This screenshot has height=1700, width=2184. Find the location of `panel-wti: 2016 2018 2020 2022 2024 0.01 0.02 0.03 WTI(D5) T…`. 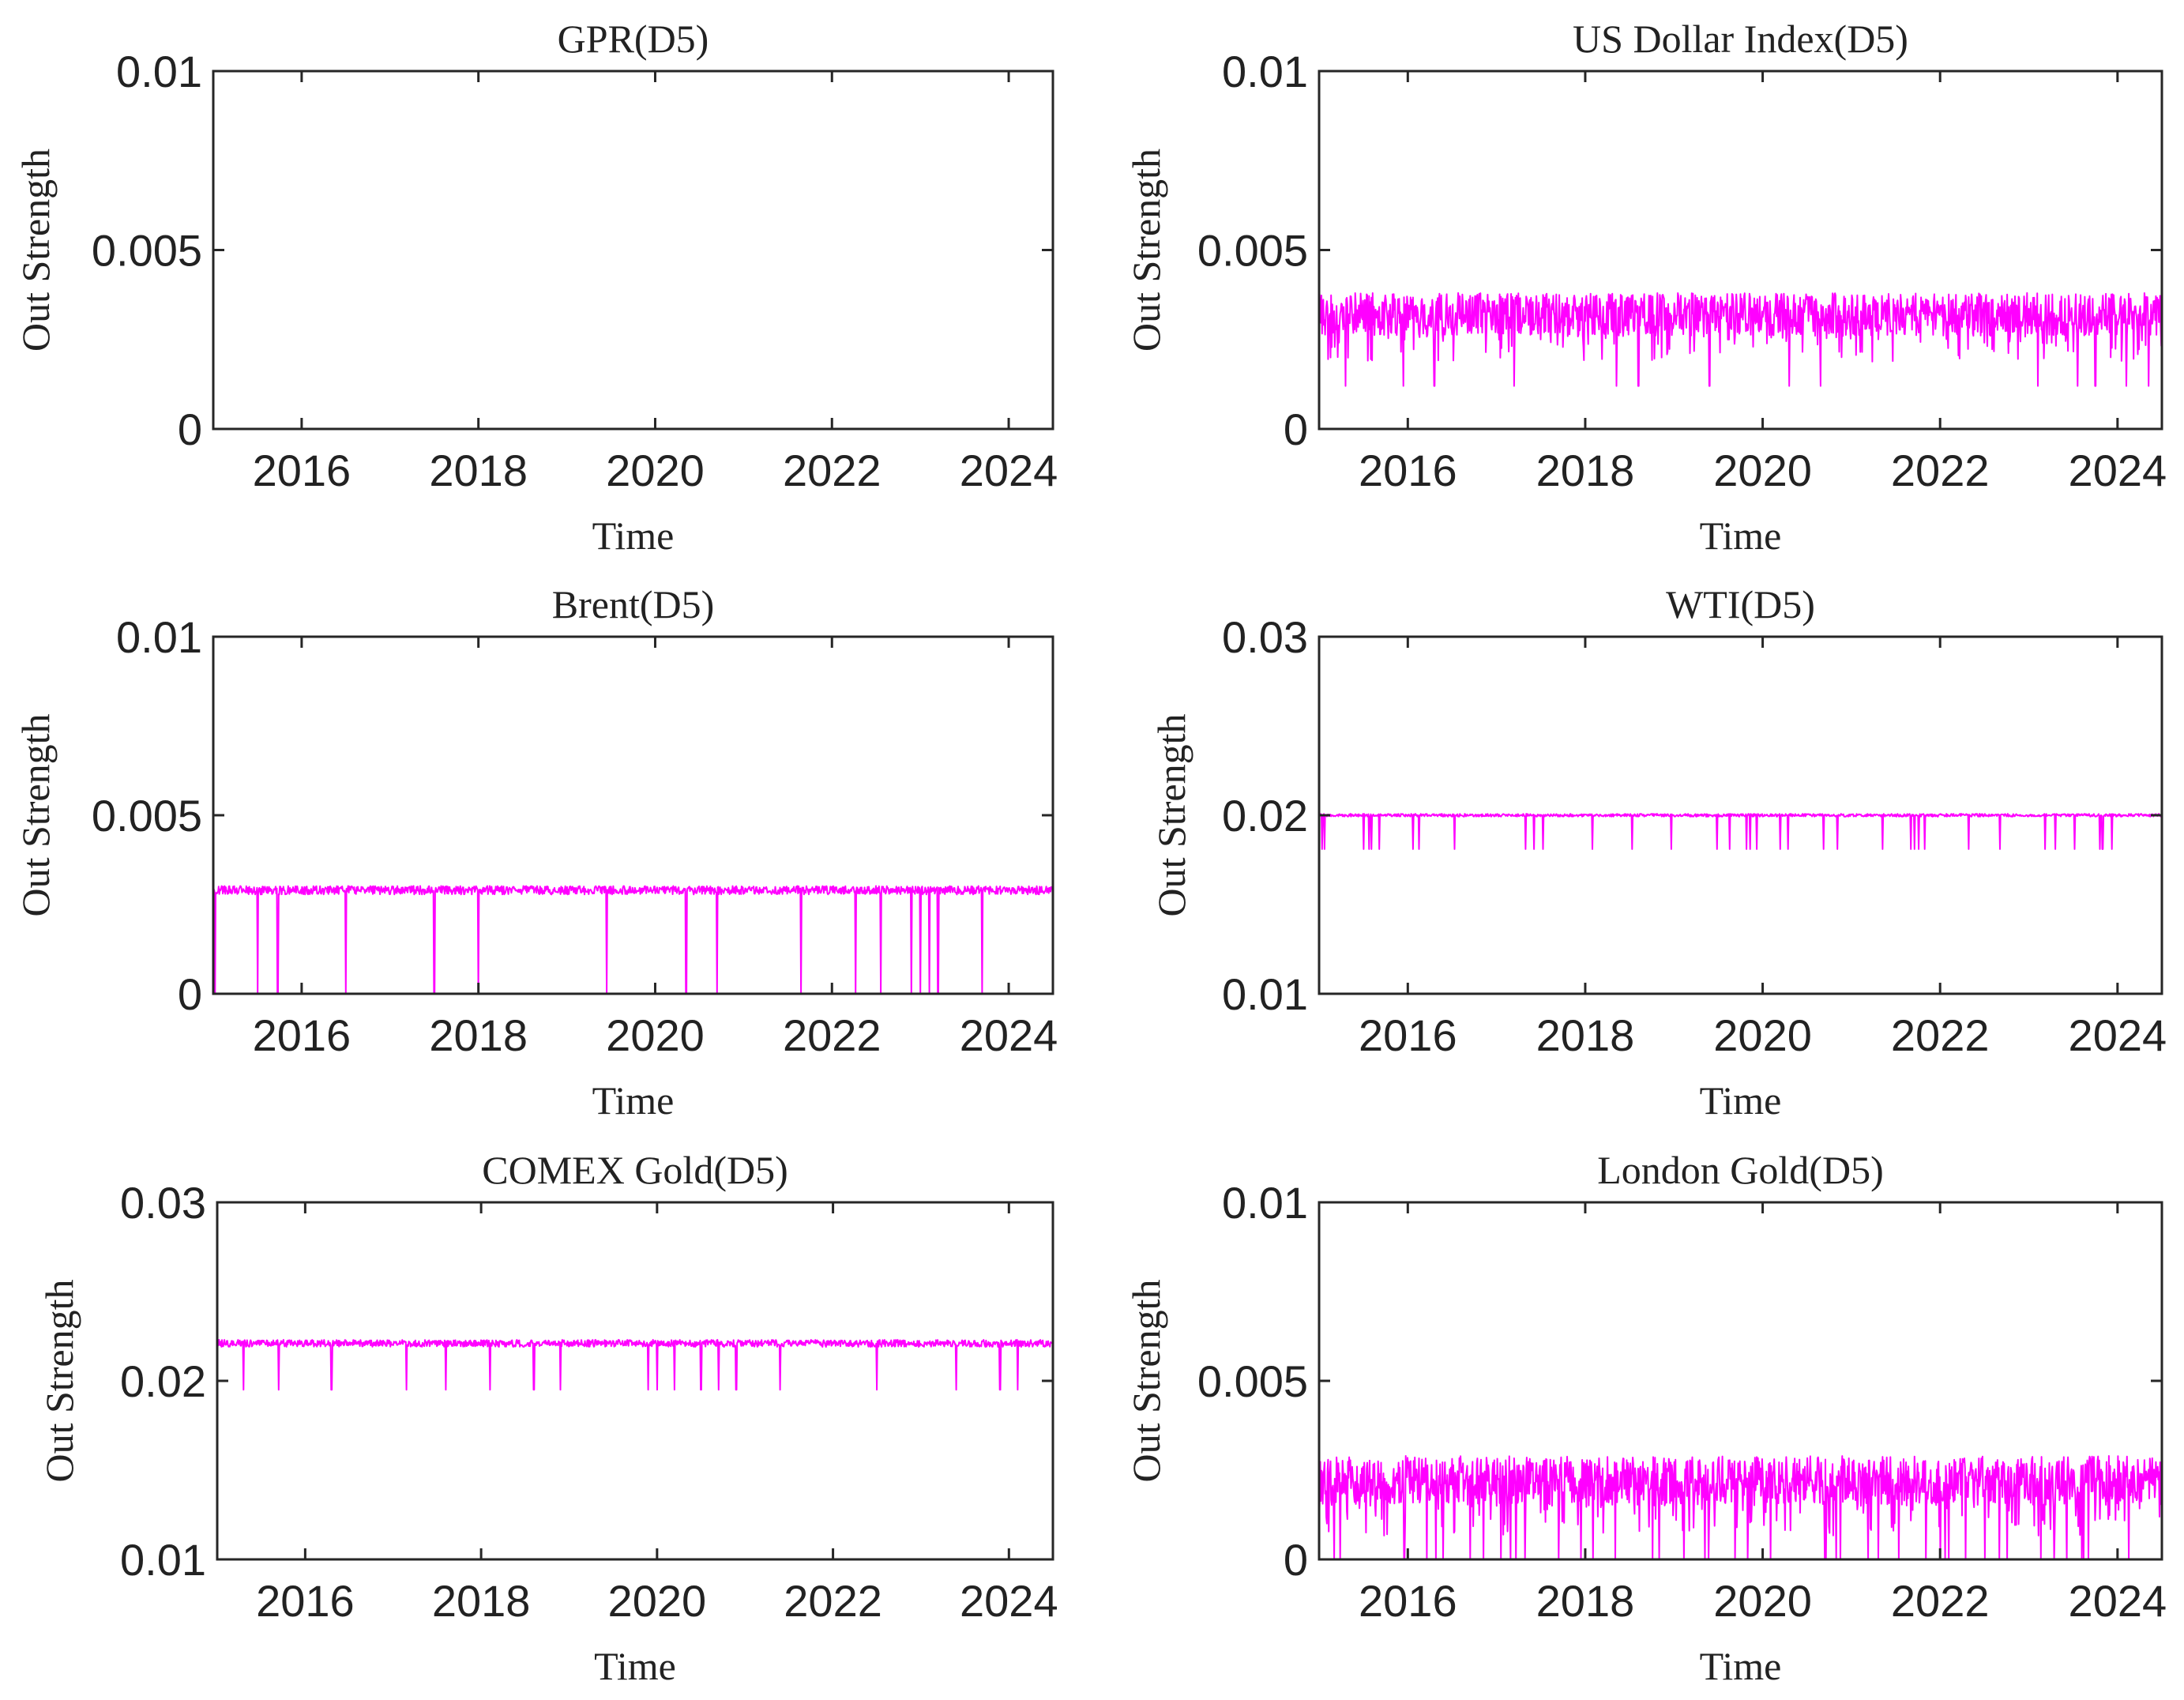

panel-wti: 2016 2018 2020 2022 2024 0.01 0.02 0.03 WTI(D5) T… is located at coordinates (1658, 853).